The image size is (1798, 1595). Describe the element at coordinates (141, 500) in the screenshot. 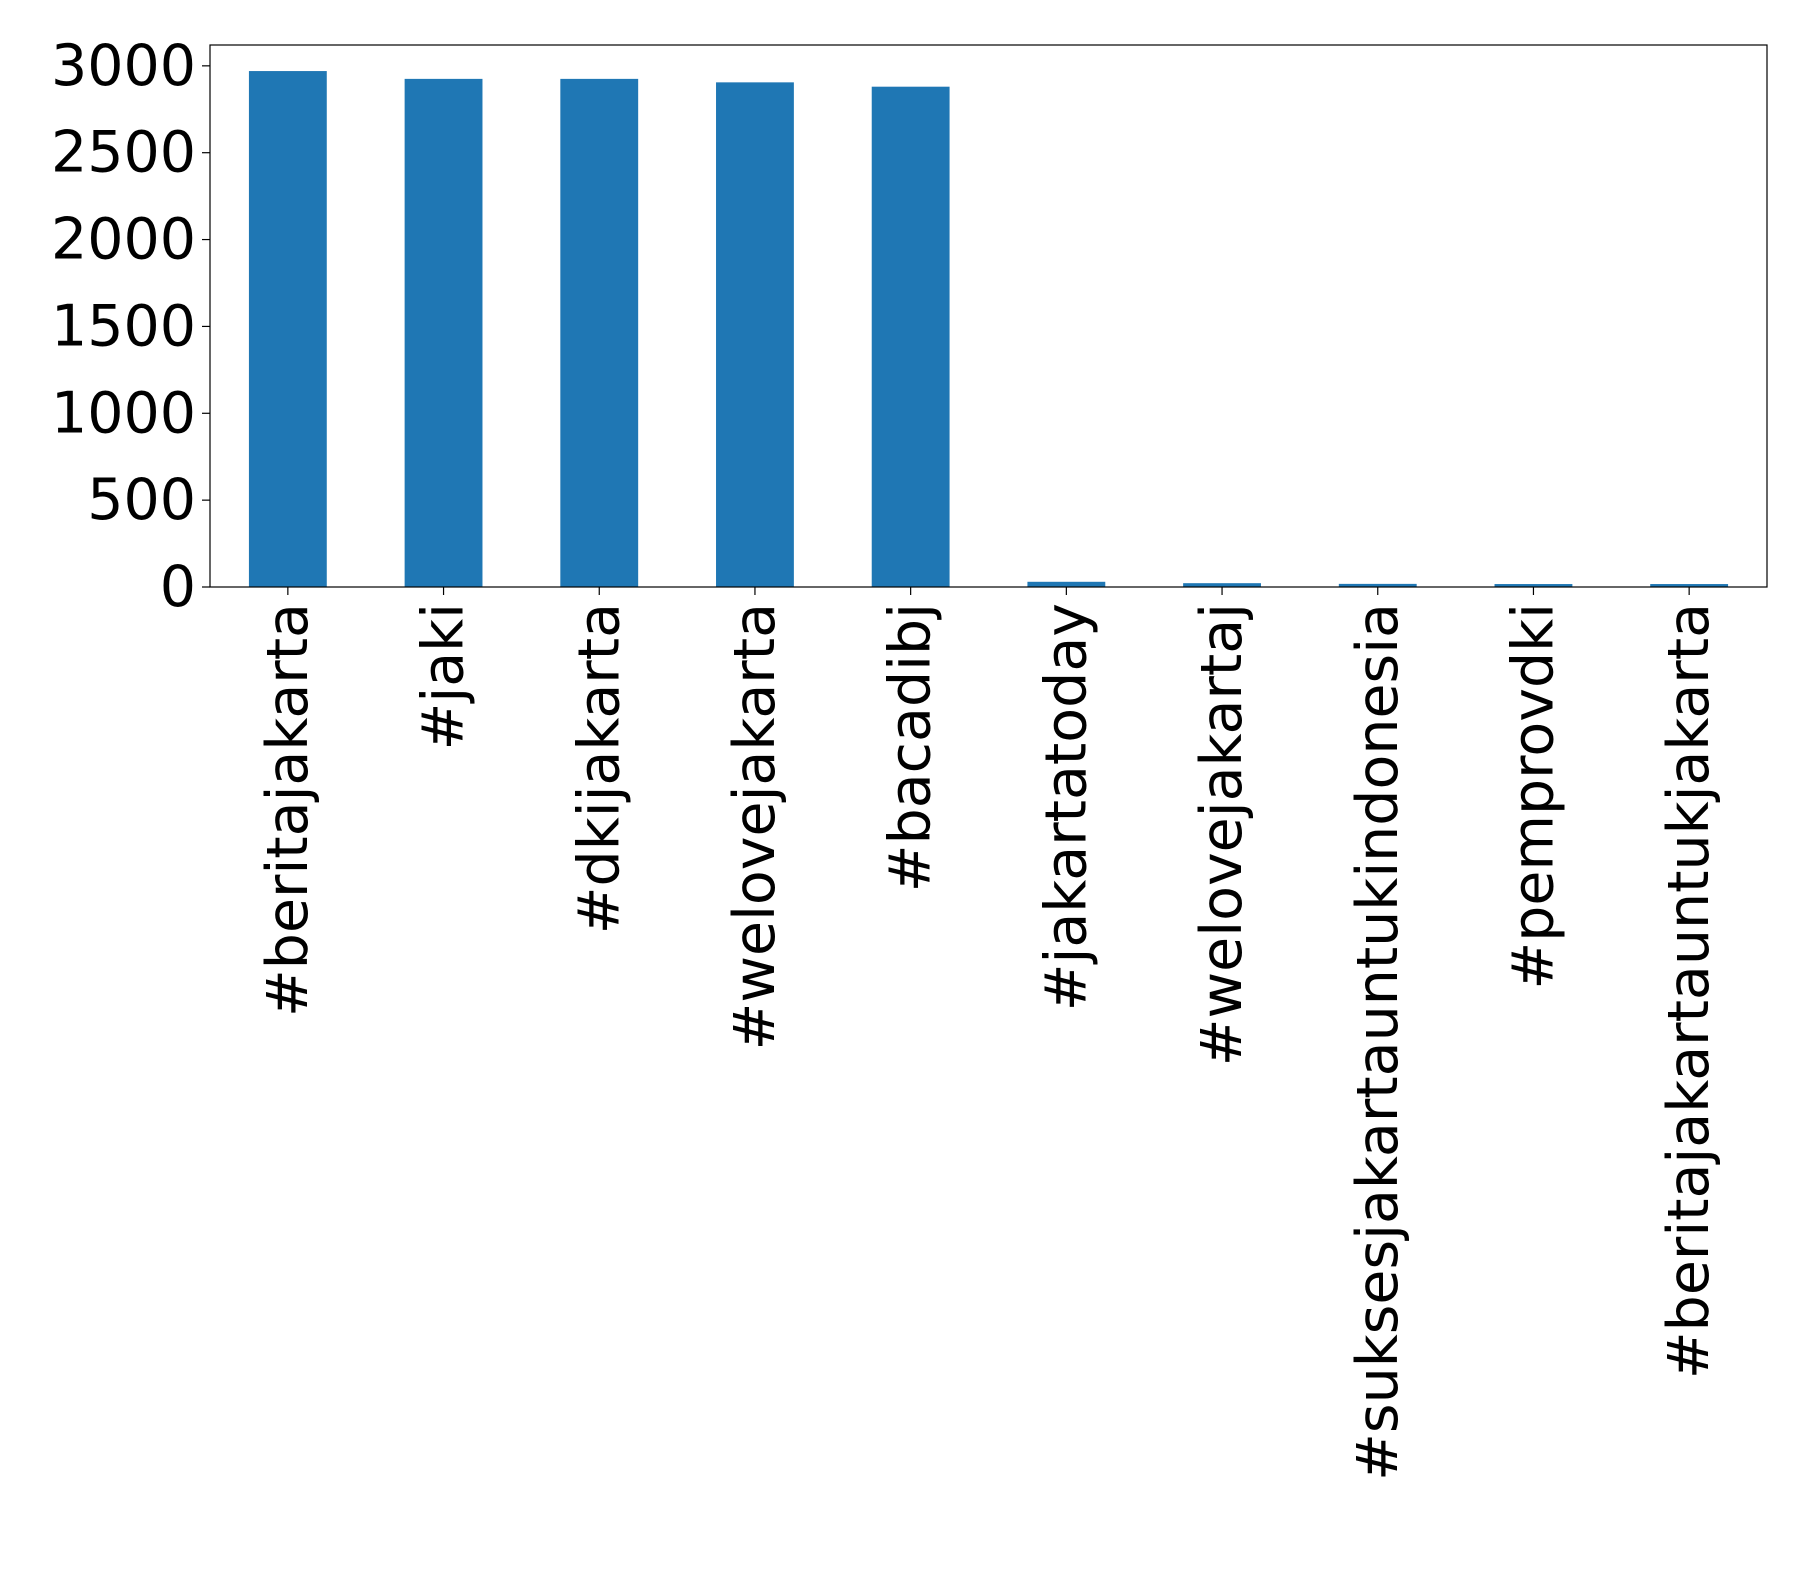

I see `y-tick-label: 500` at that location.